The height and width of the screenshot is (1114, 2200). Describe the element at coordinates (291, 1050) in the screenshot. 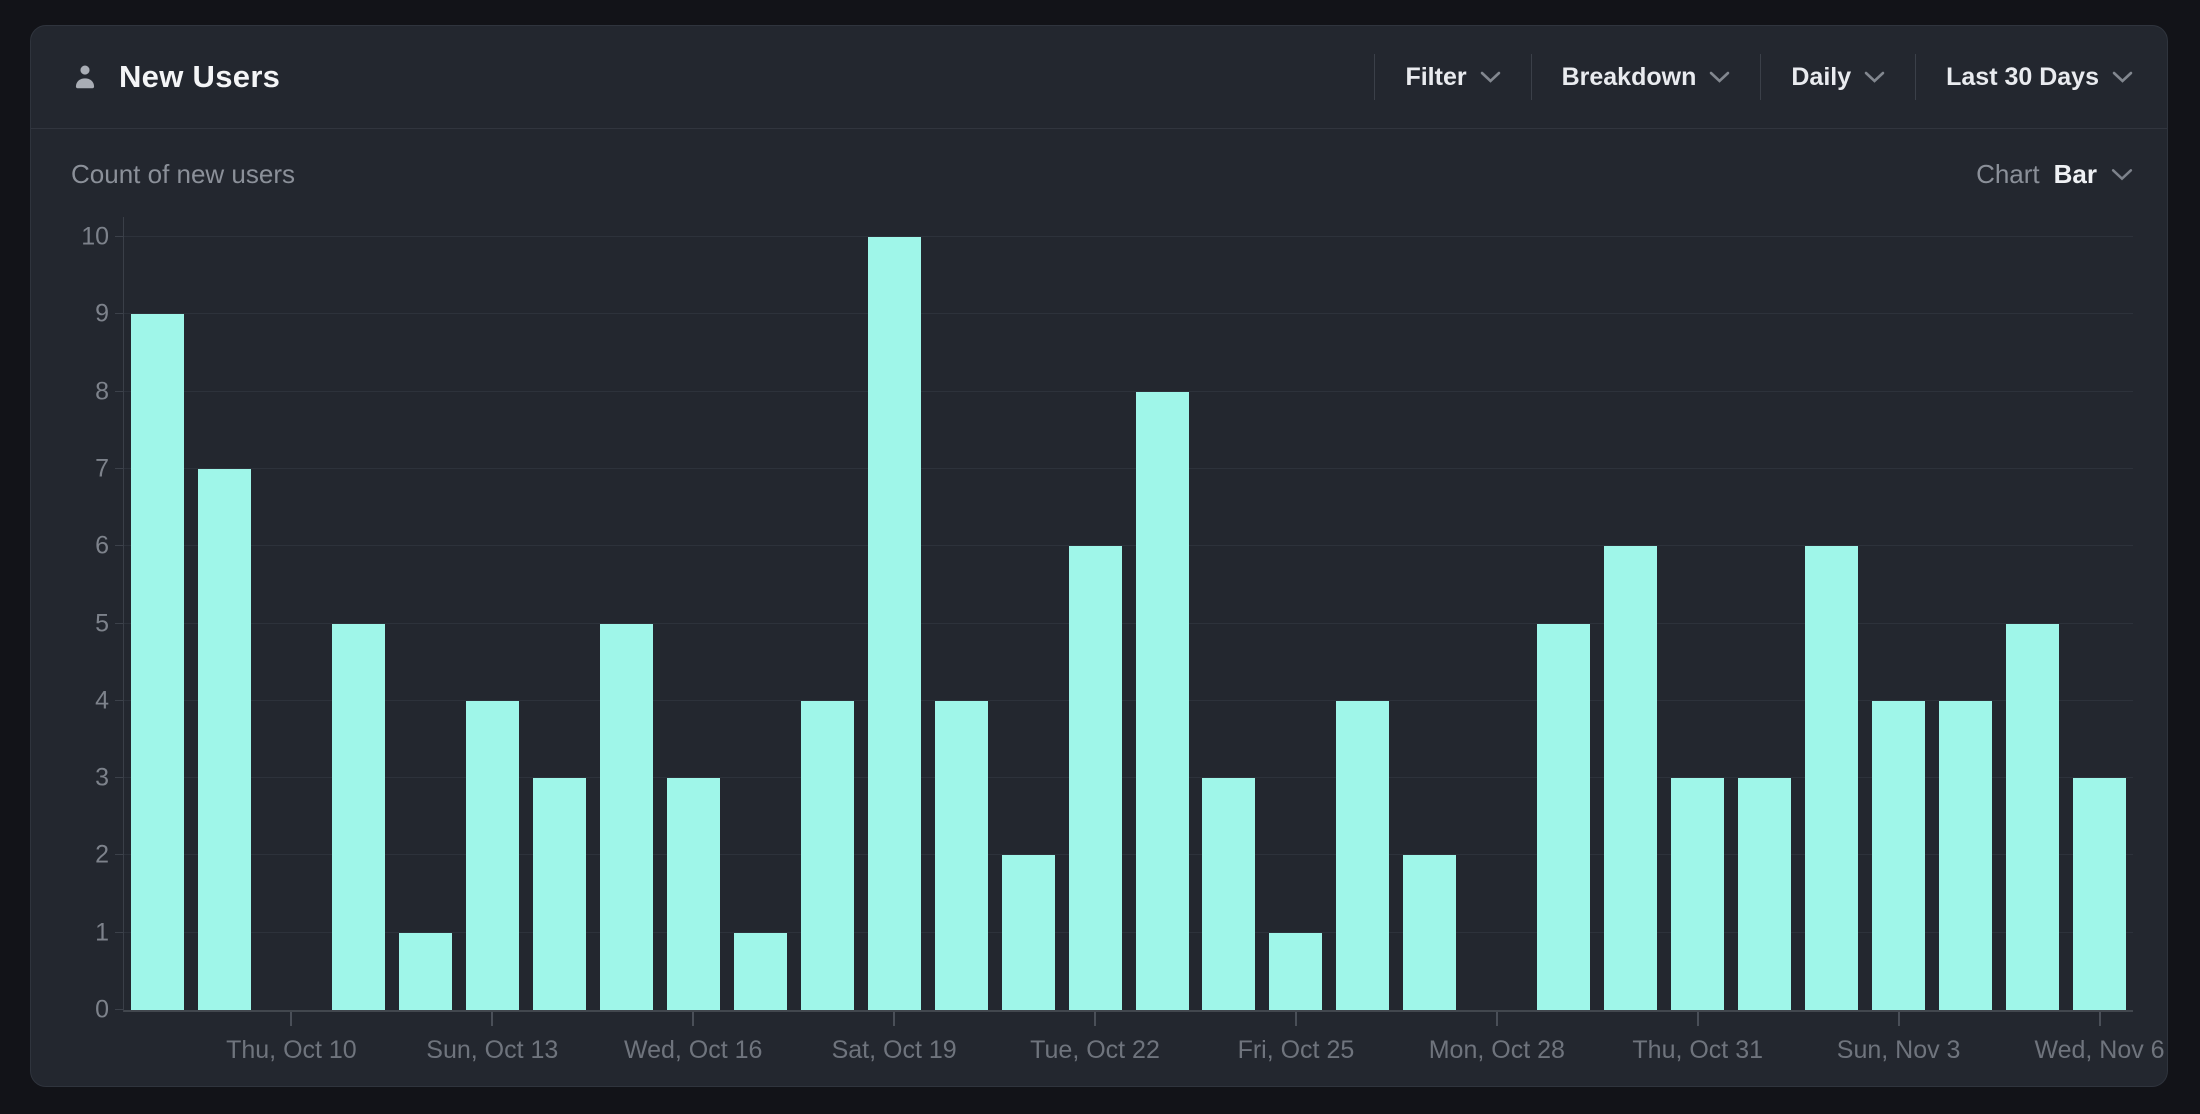

I see `x-axis-label: Thu, Oct 10` at that location.